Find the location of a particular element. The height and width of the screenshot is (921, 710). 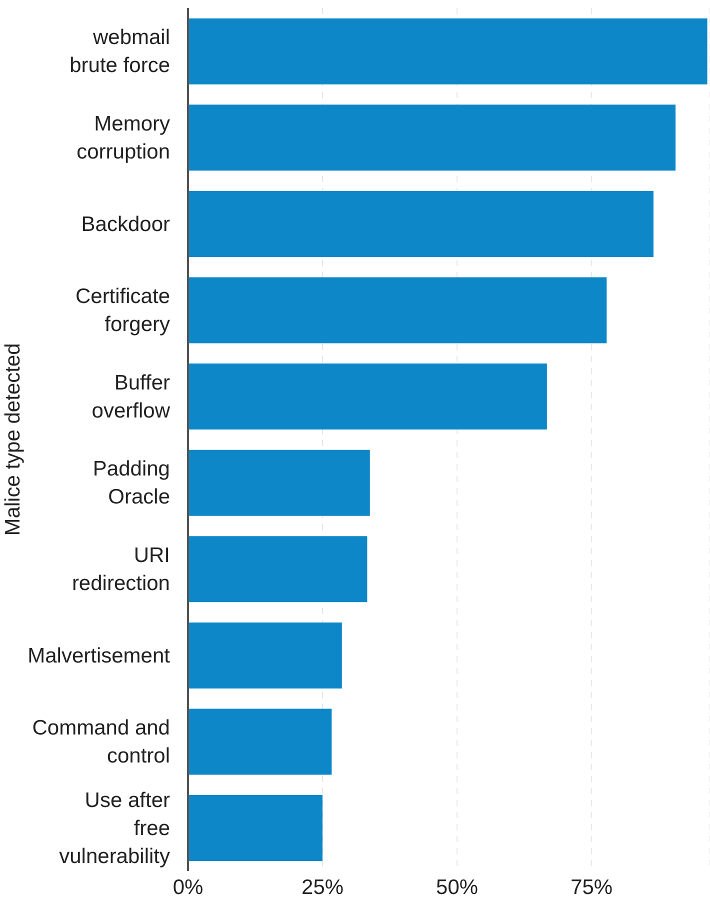

x-tick-label: 50% is located at coordinates (457, 887).